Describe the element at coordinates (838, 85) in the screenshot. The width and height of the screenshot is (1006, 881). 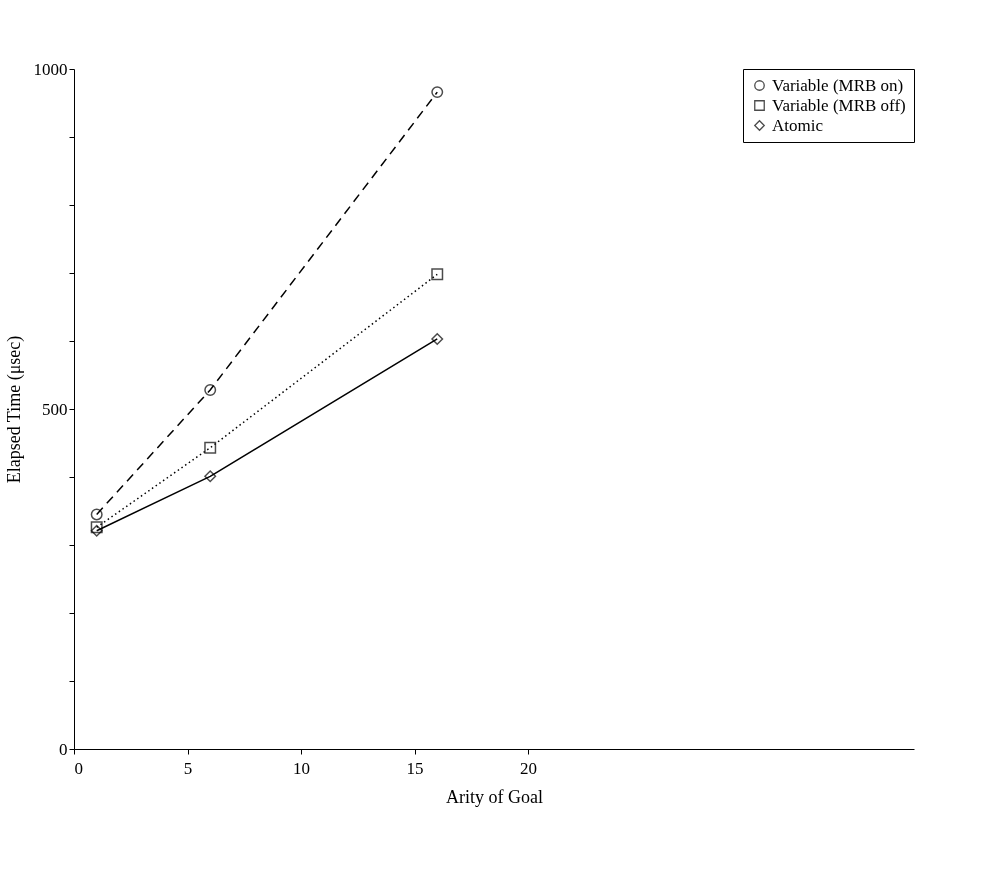
I see `legend-label: Variable (MRB on)` at that location.